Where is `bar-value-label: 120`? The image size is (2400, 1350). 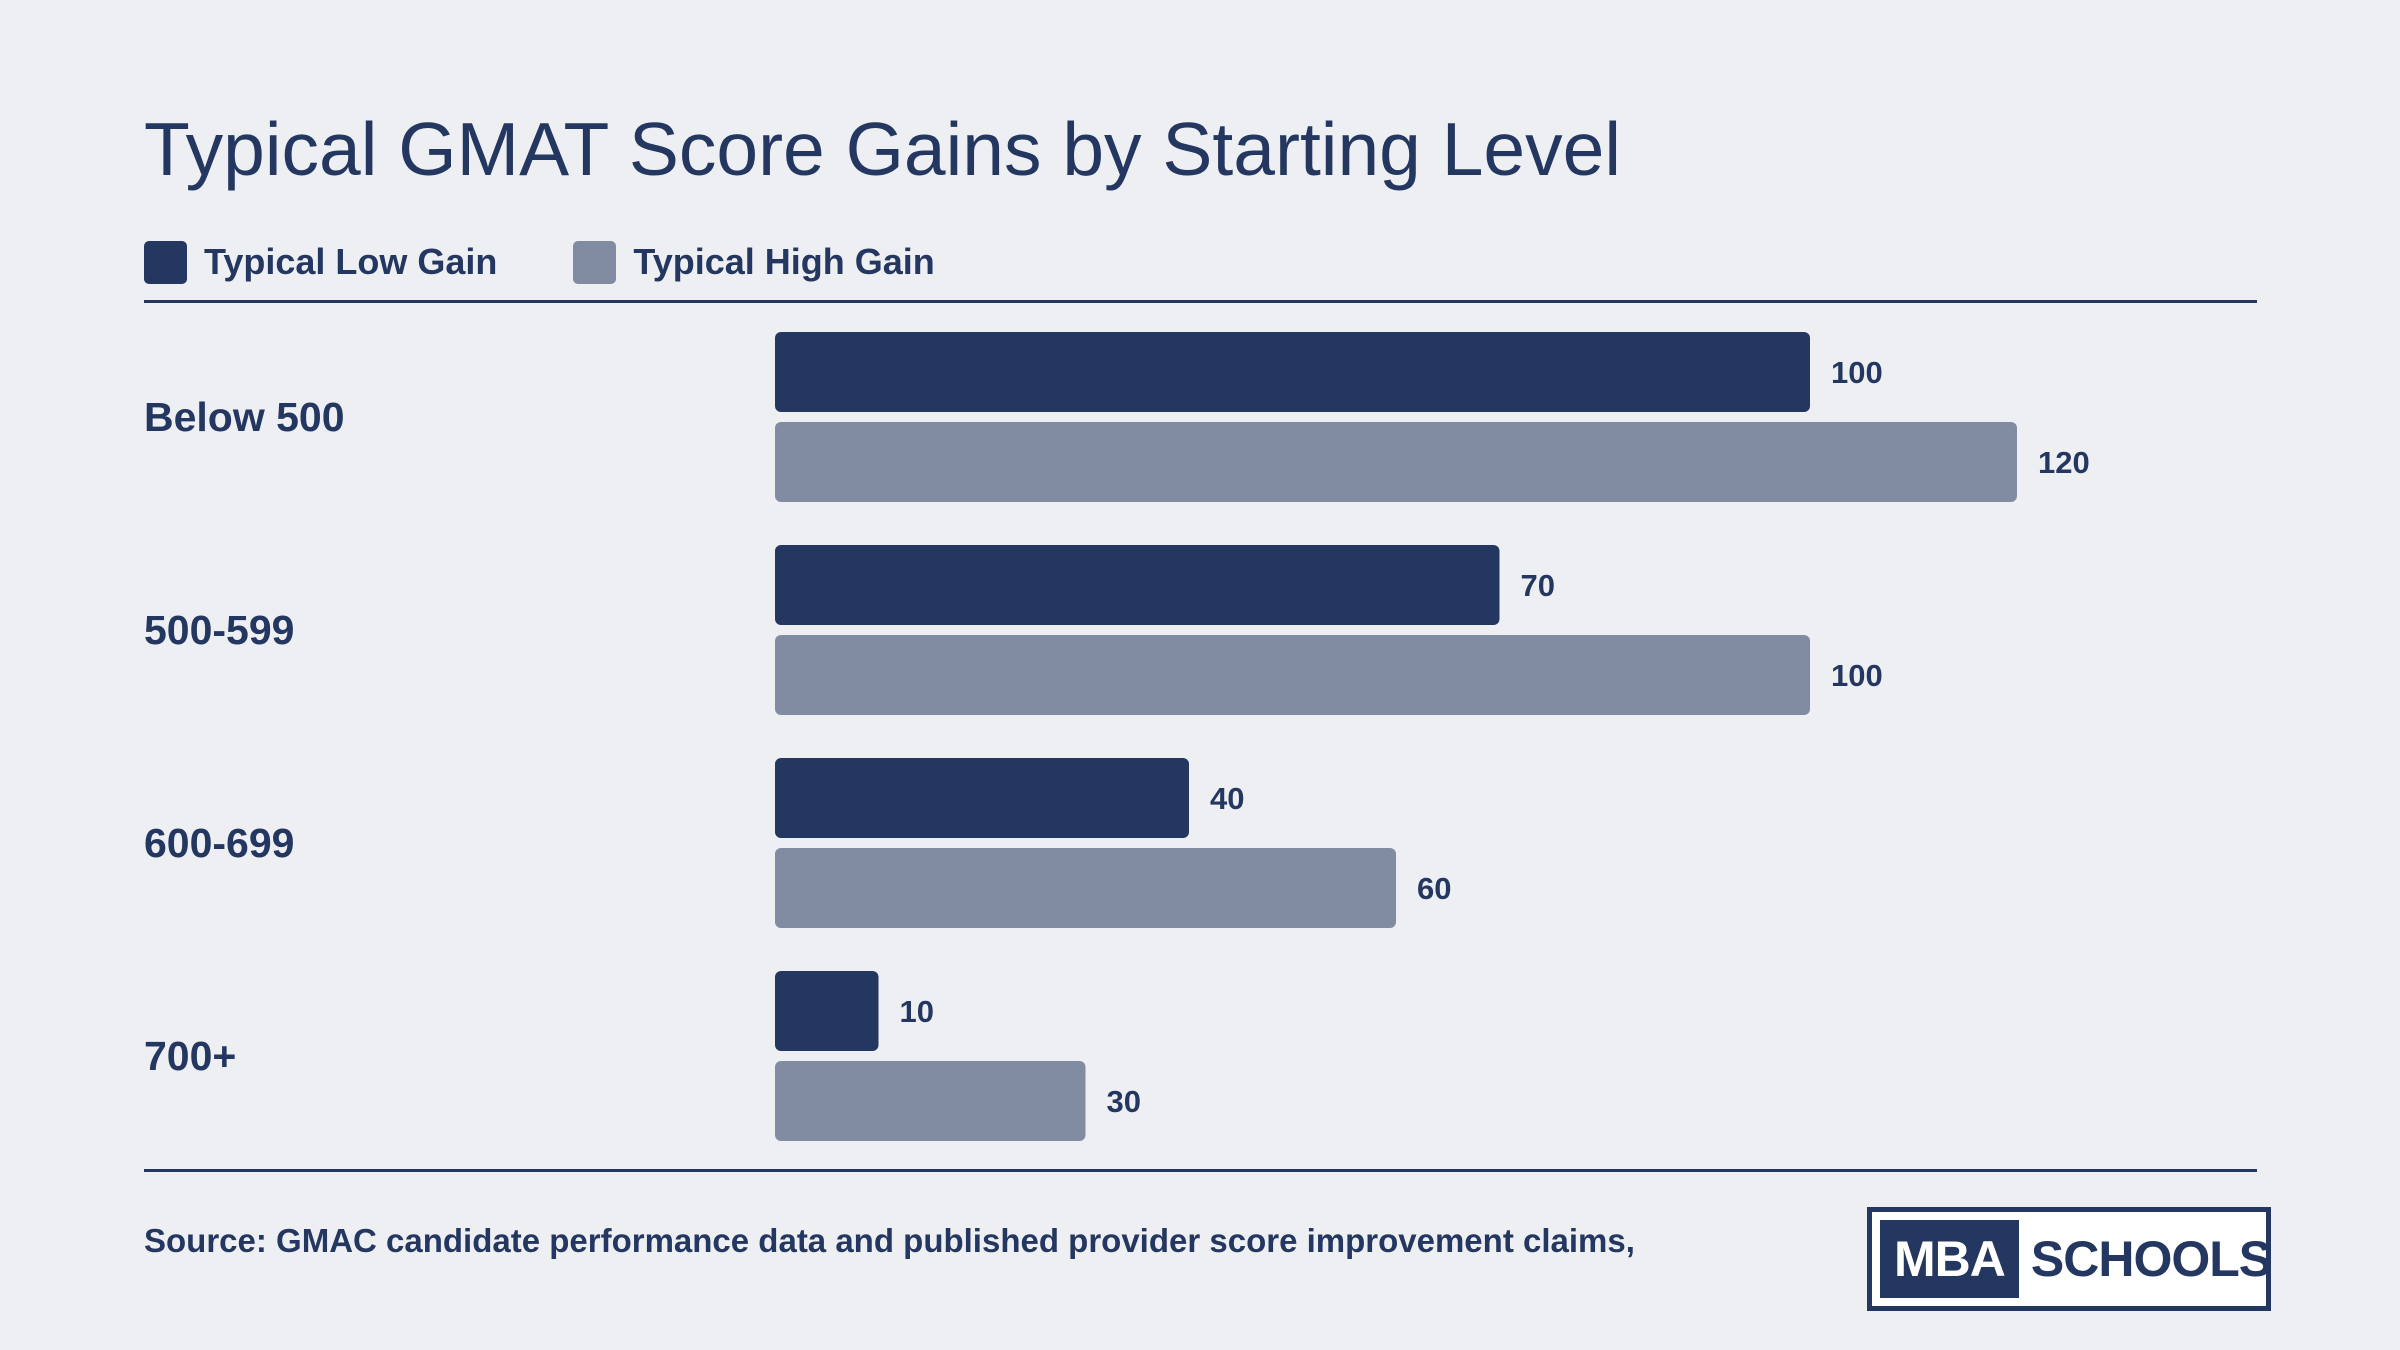
bar-value-label: 120 is located at coordinates (2064, 462).